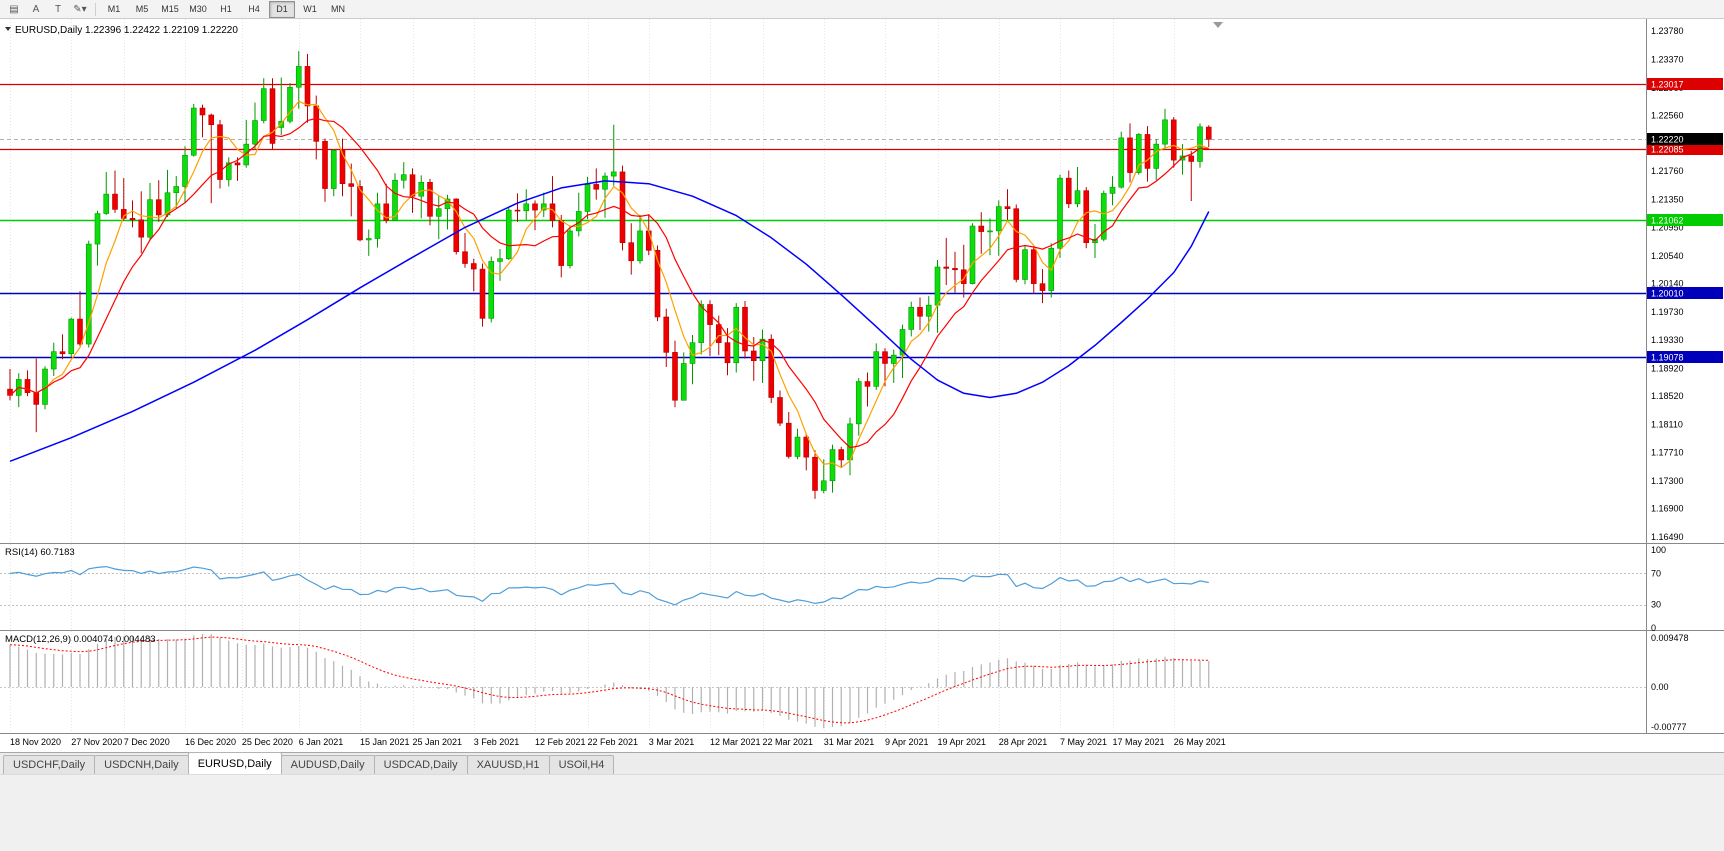  I want to click on chart-tab-eurusd: EURUSD,Daily, so click(234, 763).